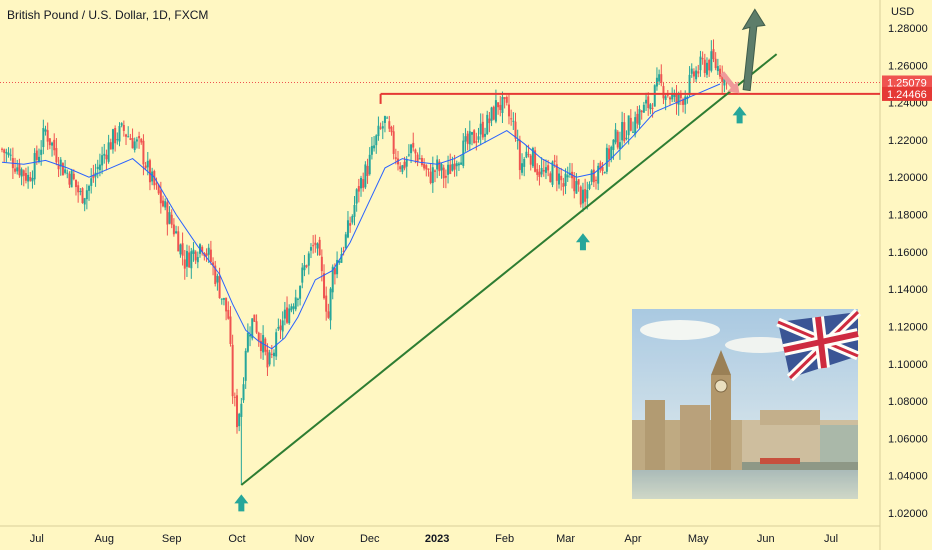  I want to click on y-tick-label: 1.22000, so click(908, 141).